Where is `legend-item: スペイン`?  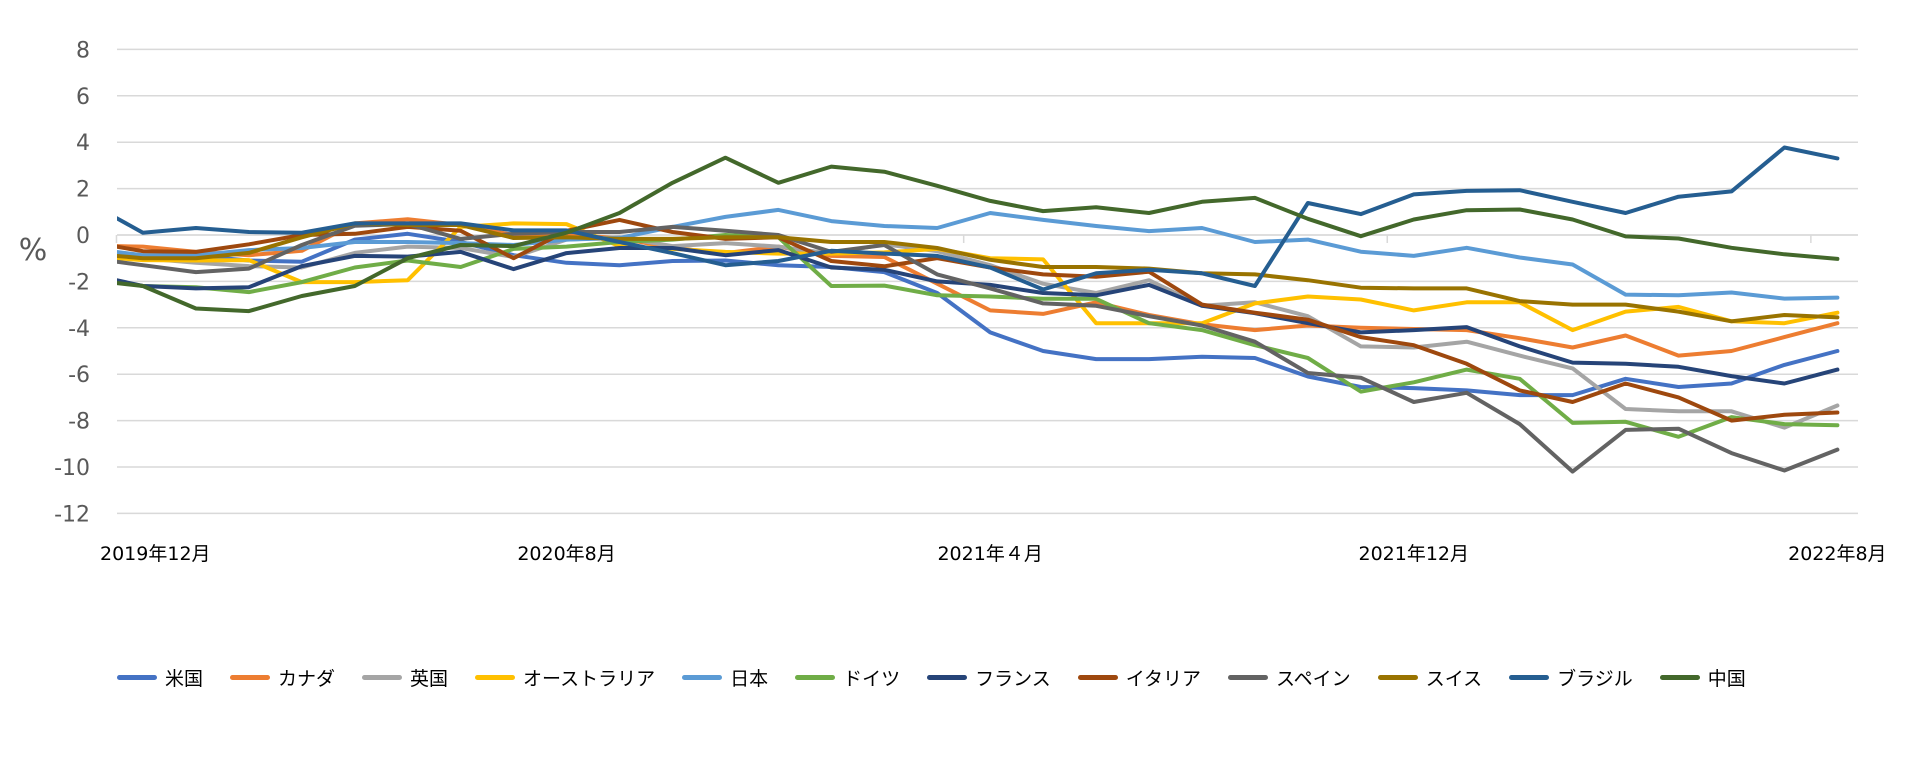
legend-item: スペイン is located at coordinates (1289, 677).